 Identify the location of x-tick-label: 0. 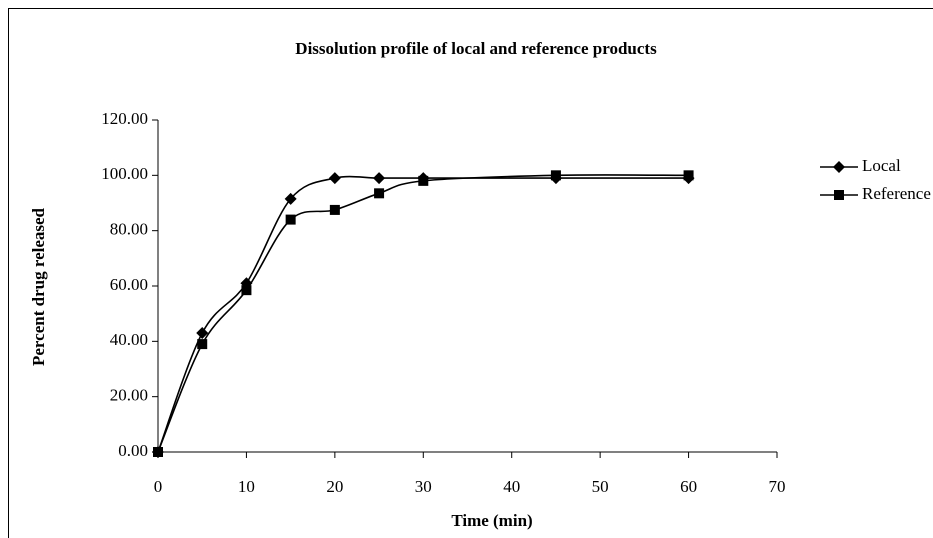
(158, 486).